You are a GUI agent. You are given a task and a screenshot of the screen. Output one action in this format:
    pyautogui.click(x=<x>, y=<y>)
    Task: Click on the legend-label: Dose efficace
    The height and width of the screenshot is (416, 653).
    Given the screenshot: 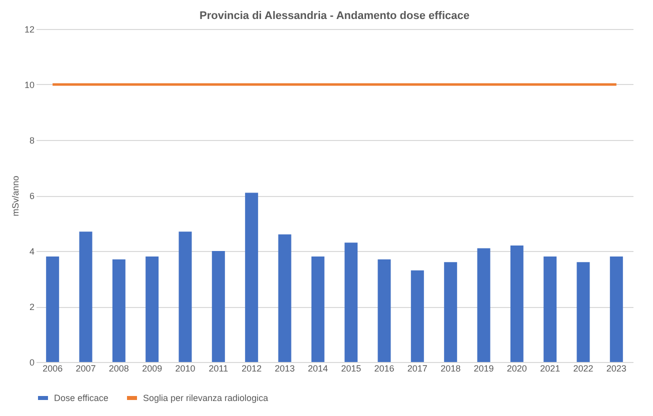 What is the action you would take?
    pyautogui.click(x=81, y=398)
    